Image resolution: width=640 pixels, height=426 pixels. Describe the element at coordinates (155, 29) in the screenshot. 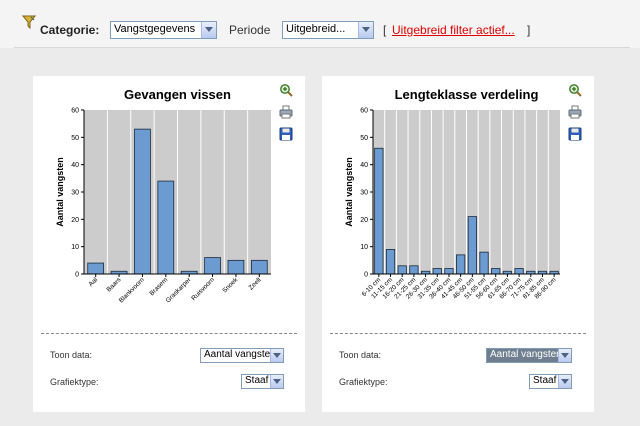

I see `category-selected-value: Vangstgegevens` at that location.